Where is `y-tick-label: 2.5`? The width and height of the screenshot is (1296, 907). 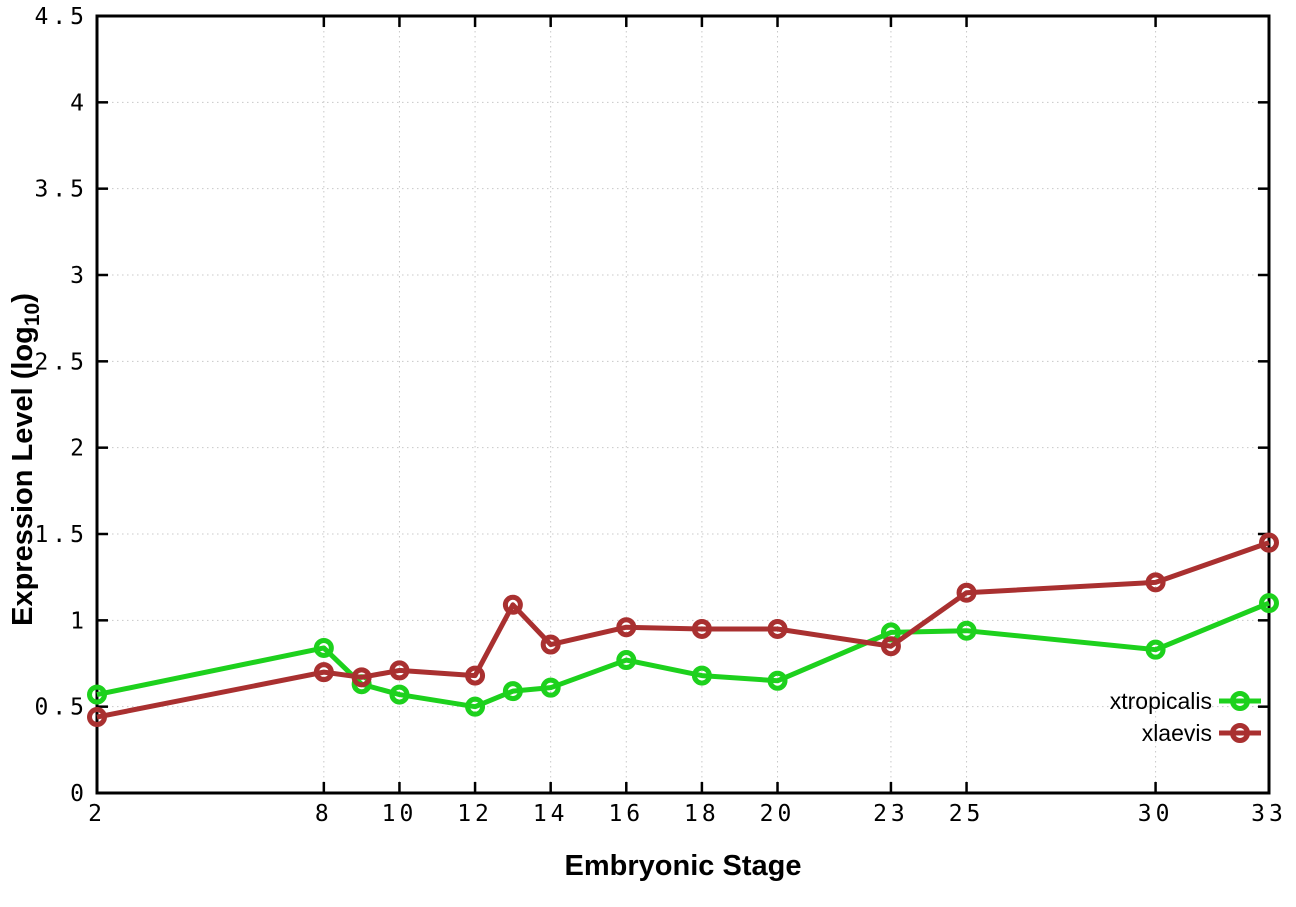 y-tick-label: 2.5 is located at coordinates (61, 362).